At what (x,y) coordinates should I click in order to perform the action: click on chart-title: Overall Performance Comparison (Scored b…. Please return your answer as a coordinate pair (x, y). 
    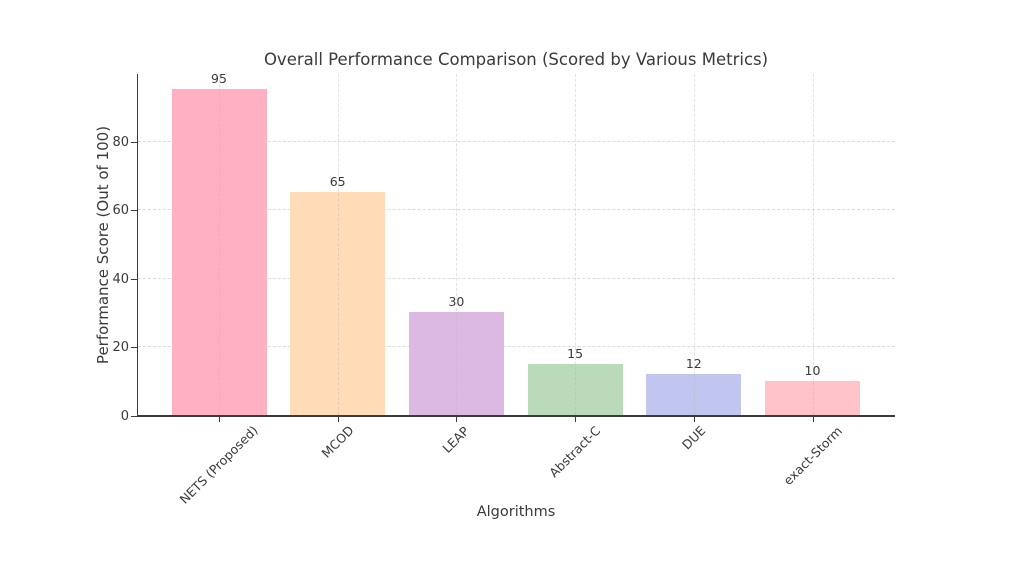
    Looking at the image, I should click on (516, 59).